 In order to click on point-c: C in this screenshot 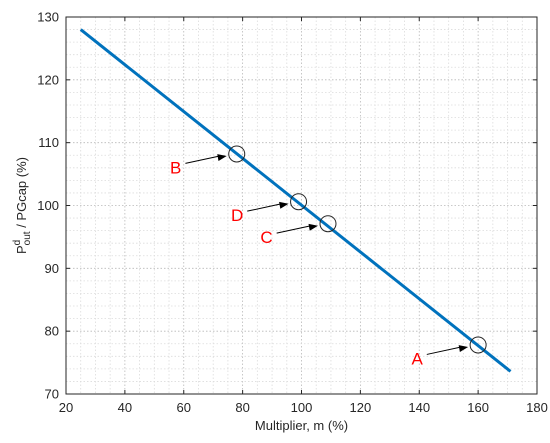, I will do `click(298, 231)`.